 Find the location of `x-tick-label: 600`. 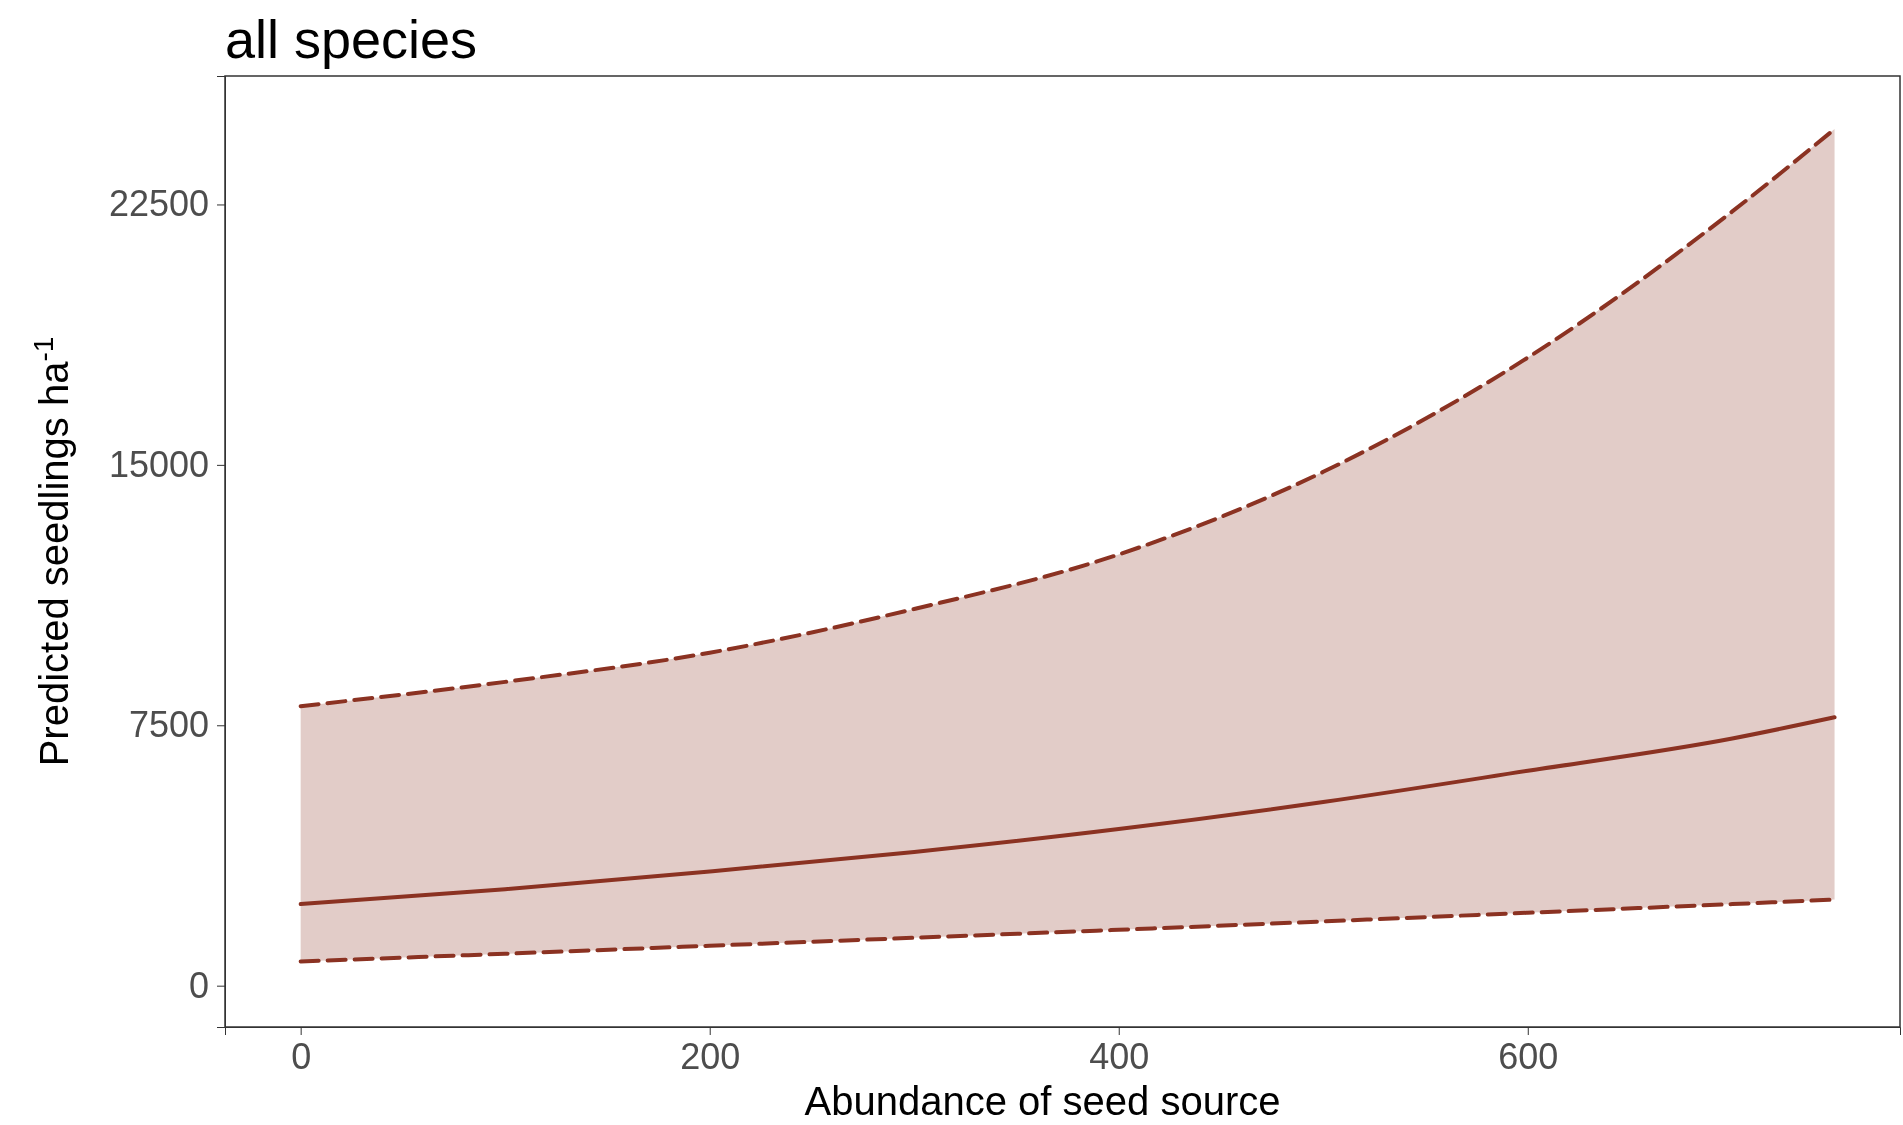

x-tick-label: 600 is located at coordinates (1528, 1056).